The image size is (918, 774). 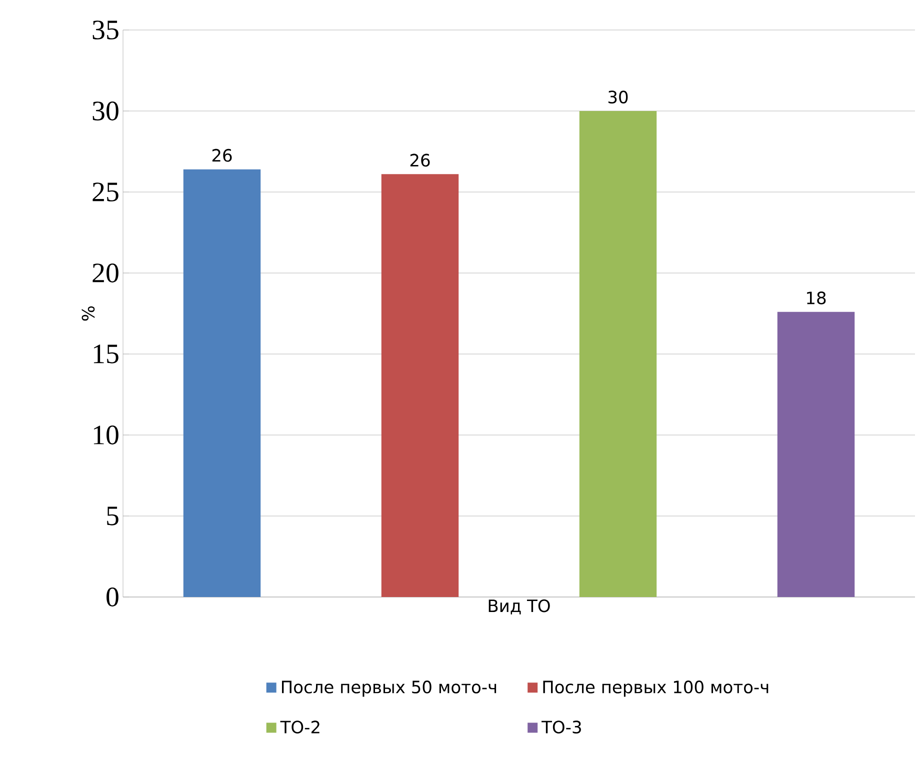 What do you see at coordinates (389, 688) in the screenshot?
I see `legend-label: После первых 50 мото-ч` at bounding box center [389, 688].